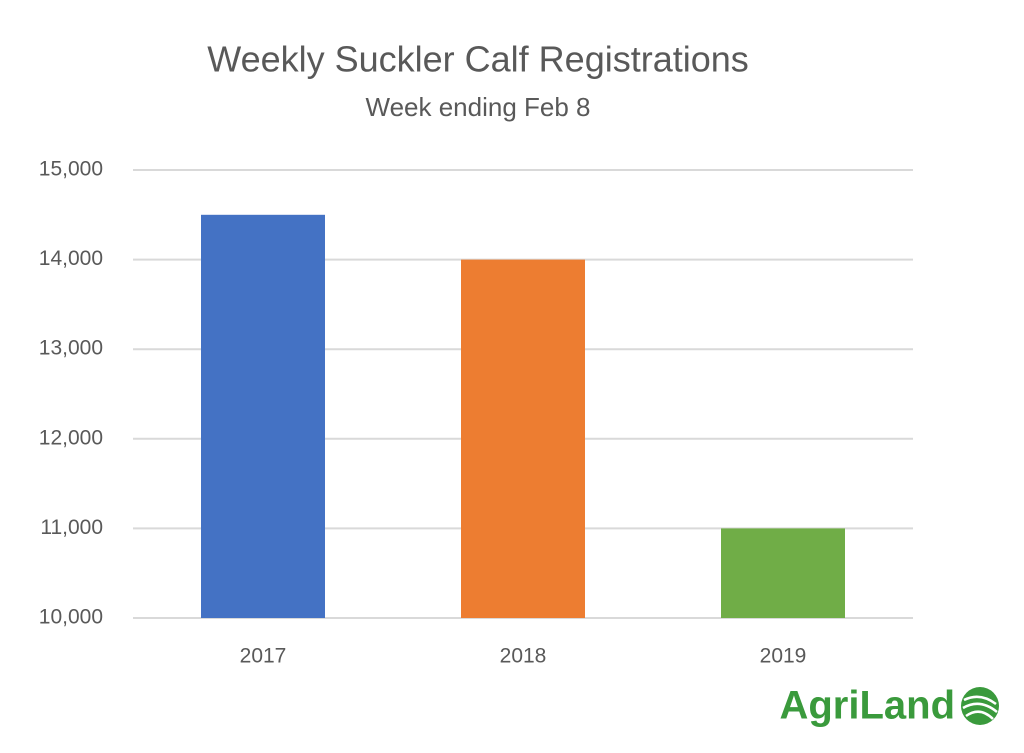 This screenshot has height=753, width=1024. What do you see at coordinates (523, 656) in the screenshot?
I see `x-tick-label: 2018` at bounding box center [523, 656].